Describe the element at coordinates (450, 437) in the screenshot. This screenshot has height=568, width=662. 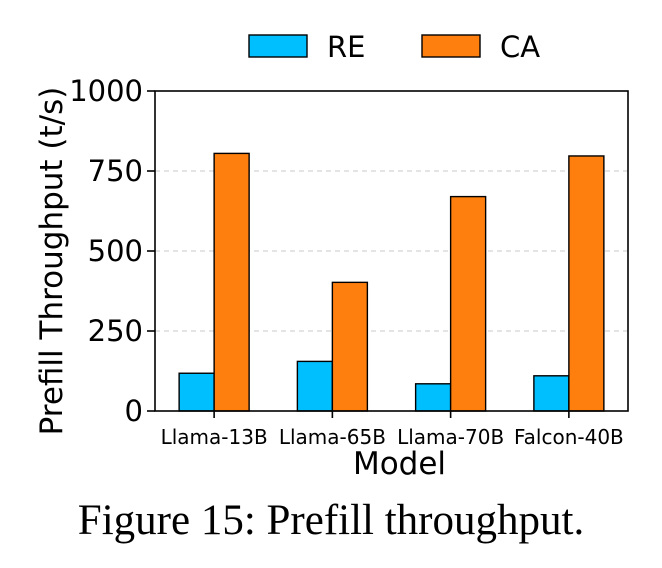
I see `x-tick-label: Llama-70B` at that location.